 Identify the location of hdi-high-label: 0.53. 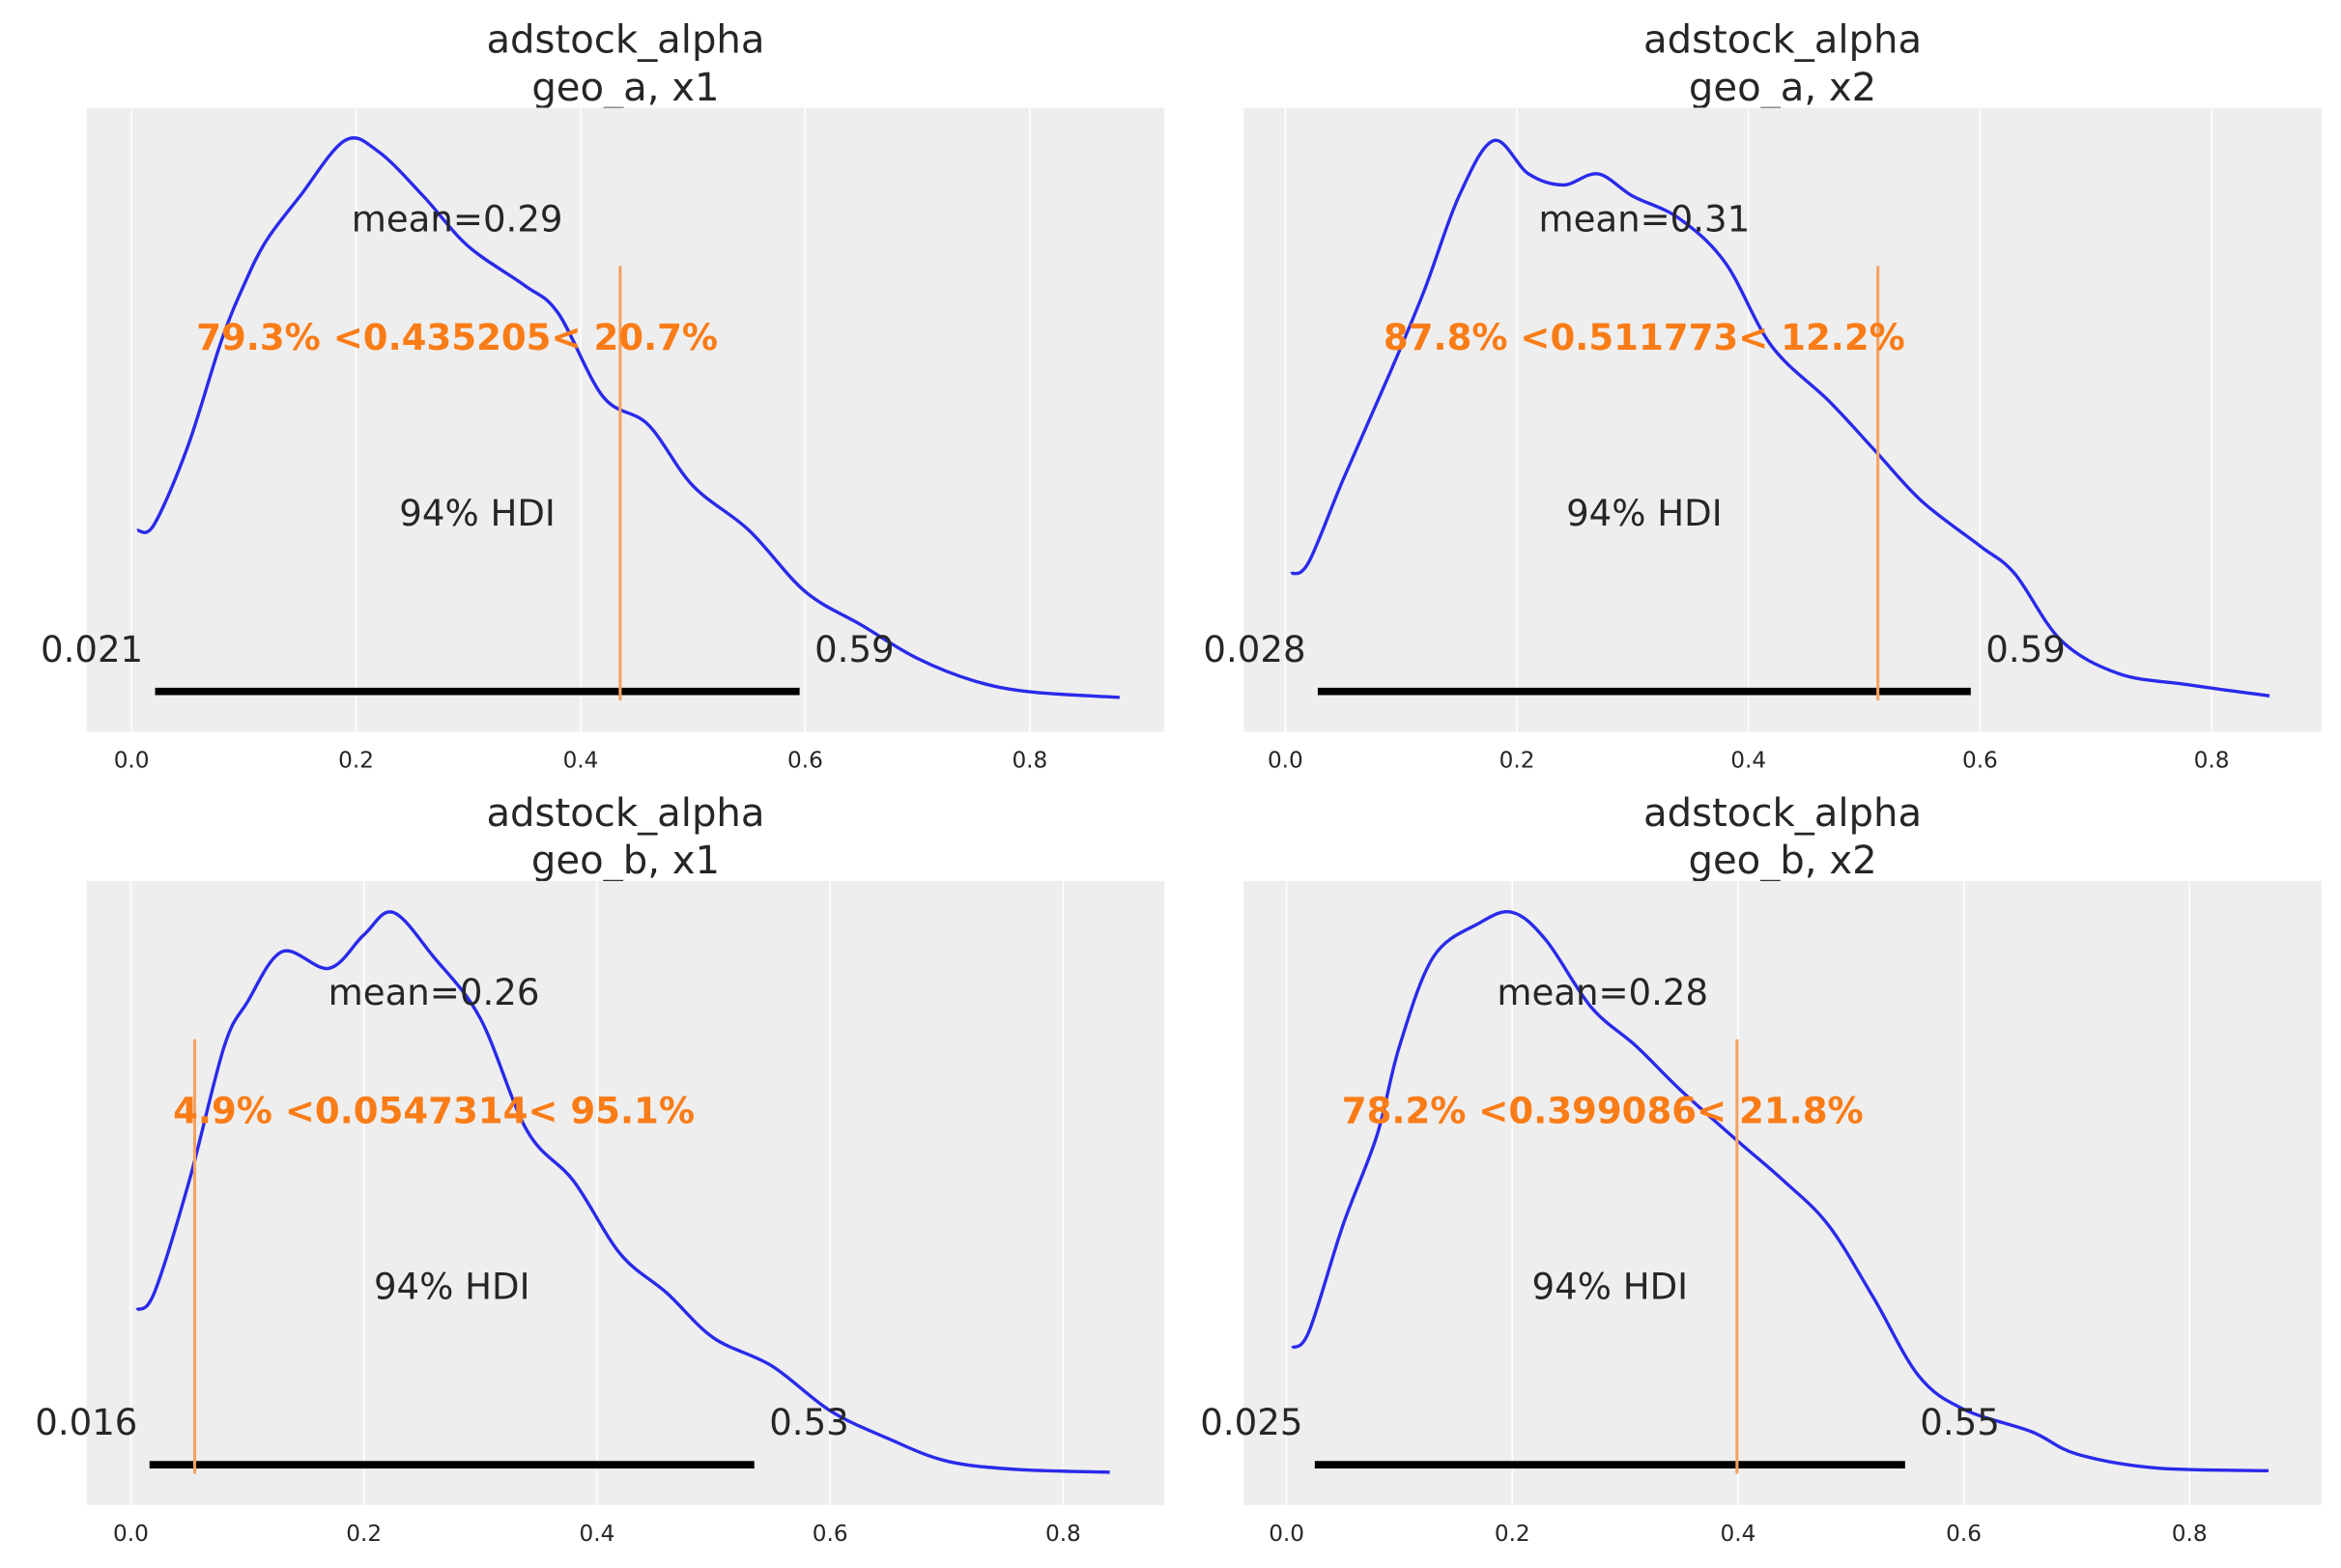
(809, 1422).